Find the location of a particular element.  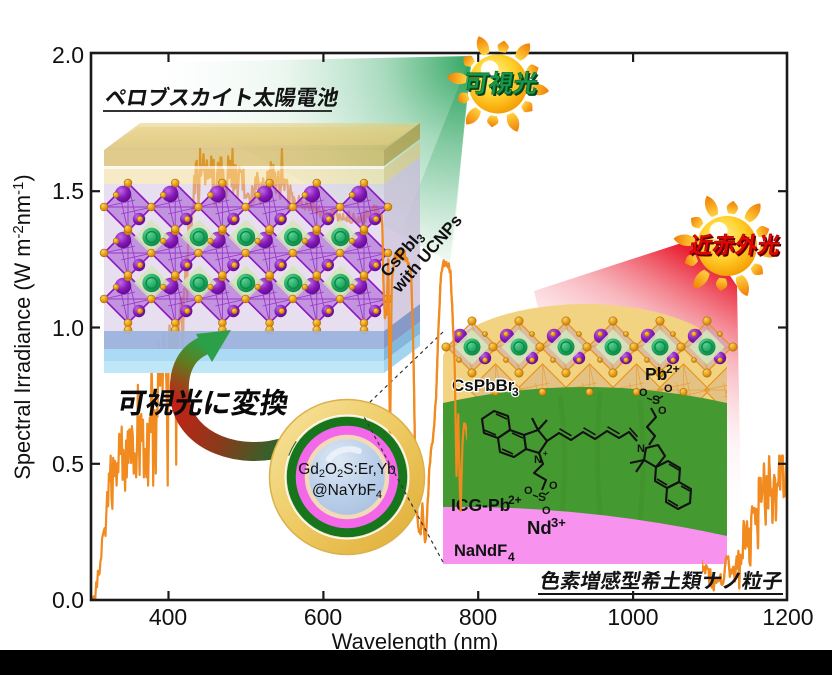

svg-text: 0.5 is located at coordinates (68, 464).